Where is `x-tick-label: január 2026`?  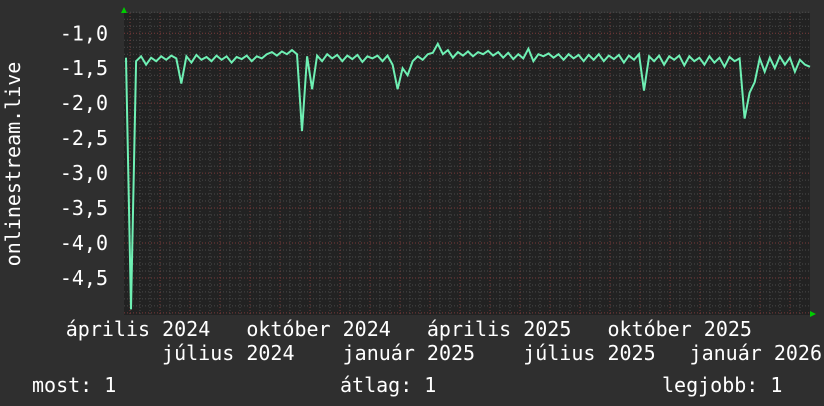
x-tick-label: január 2026 is located at coordinates (756, 353).